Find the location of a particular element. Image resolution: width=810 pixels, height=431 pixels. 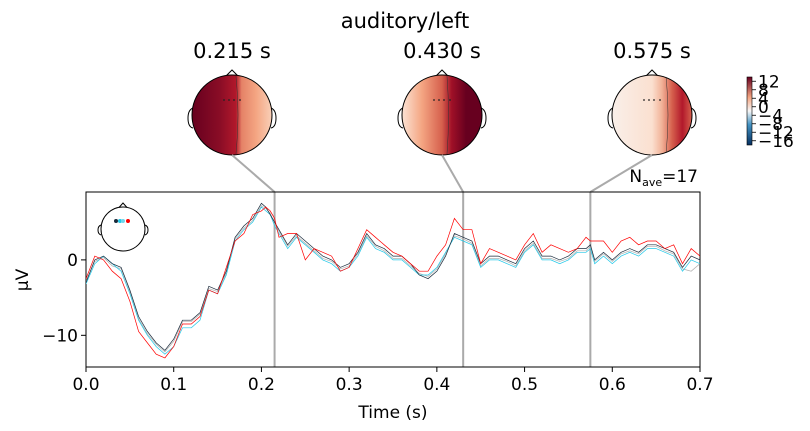

topomap-3-right-ear is located at coordinates (693, 118).